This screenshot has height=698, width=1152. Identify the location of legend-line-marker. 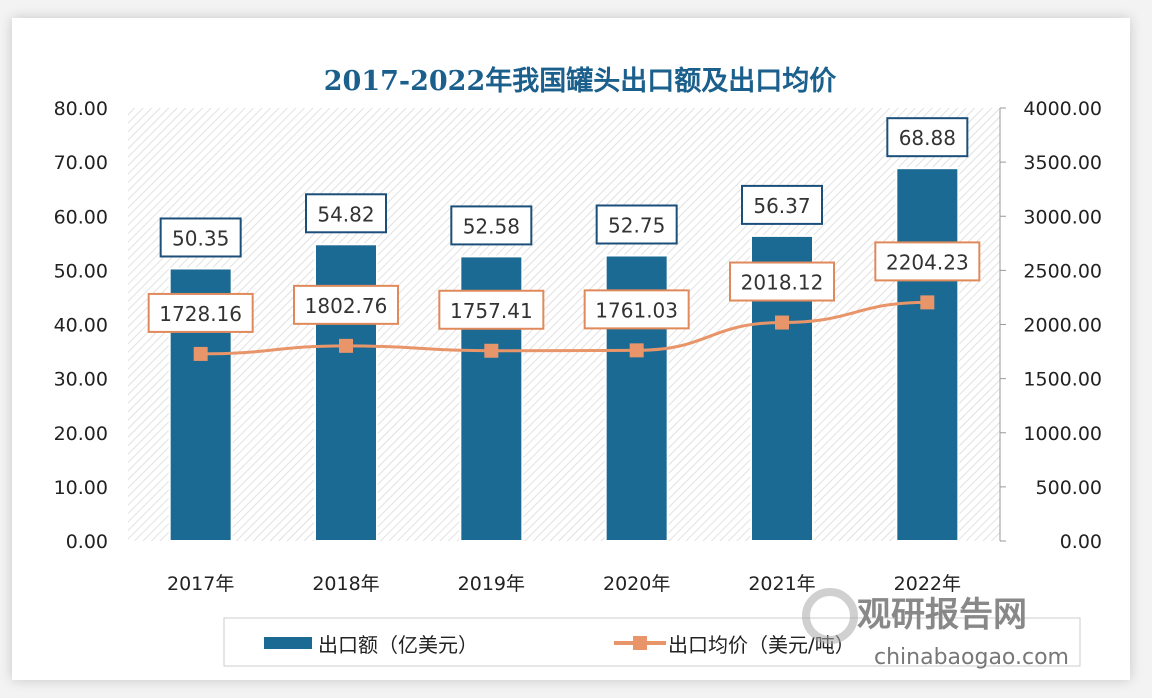
(640, 643).